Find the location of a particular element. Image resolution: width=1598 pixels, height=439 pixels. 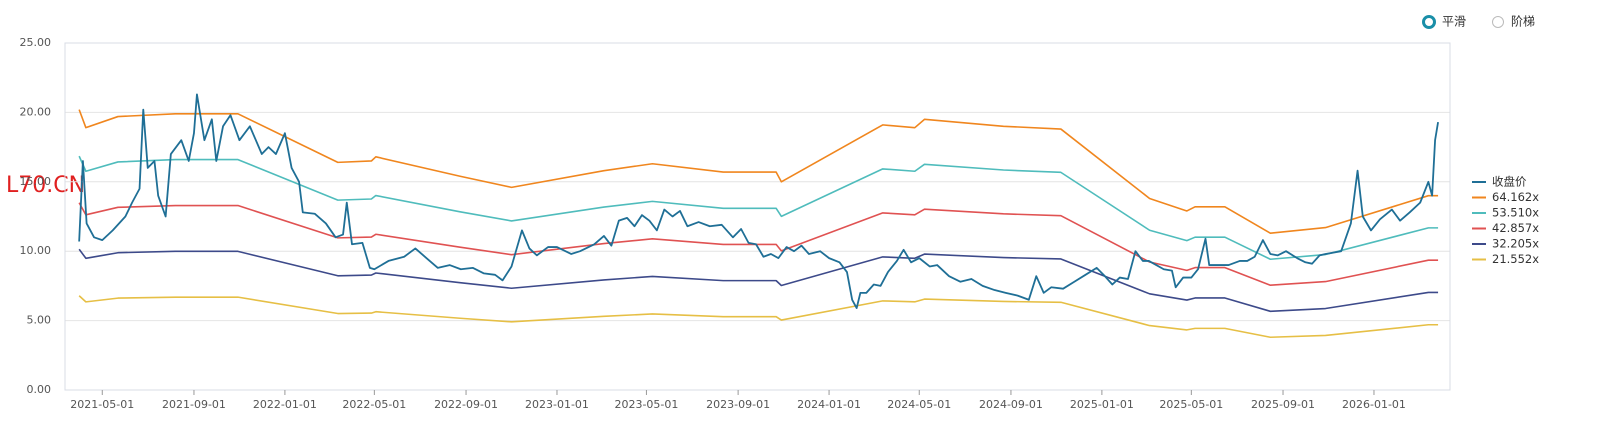

radio-option: 平滑 is located at coordinates (1444, 22).